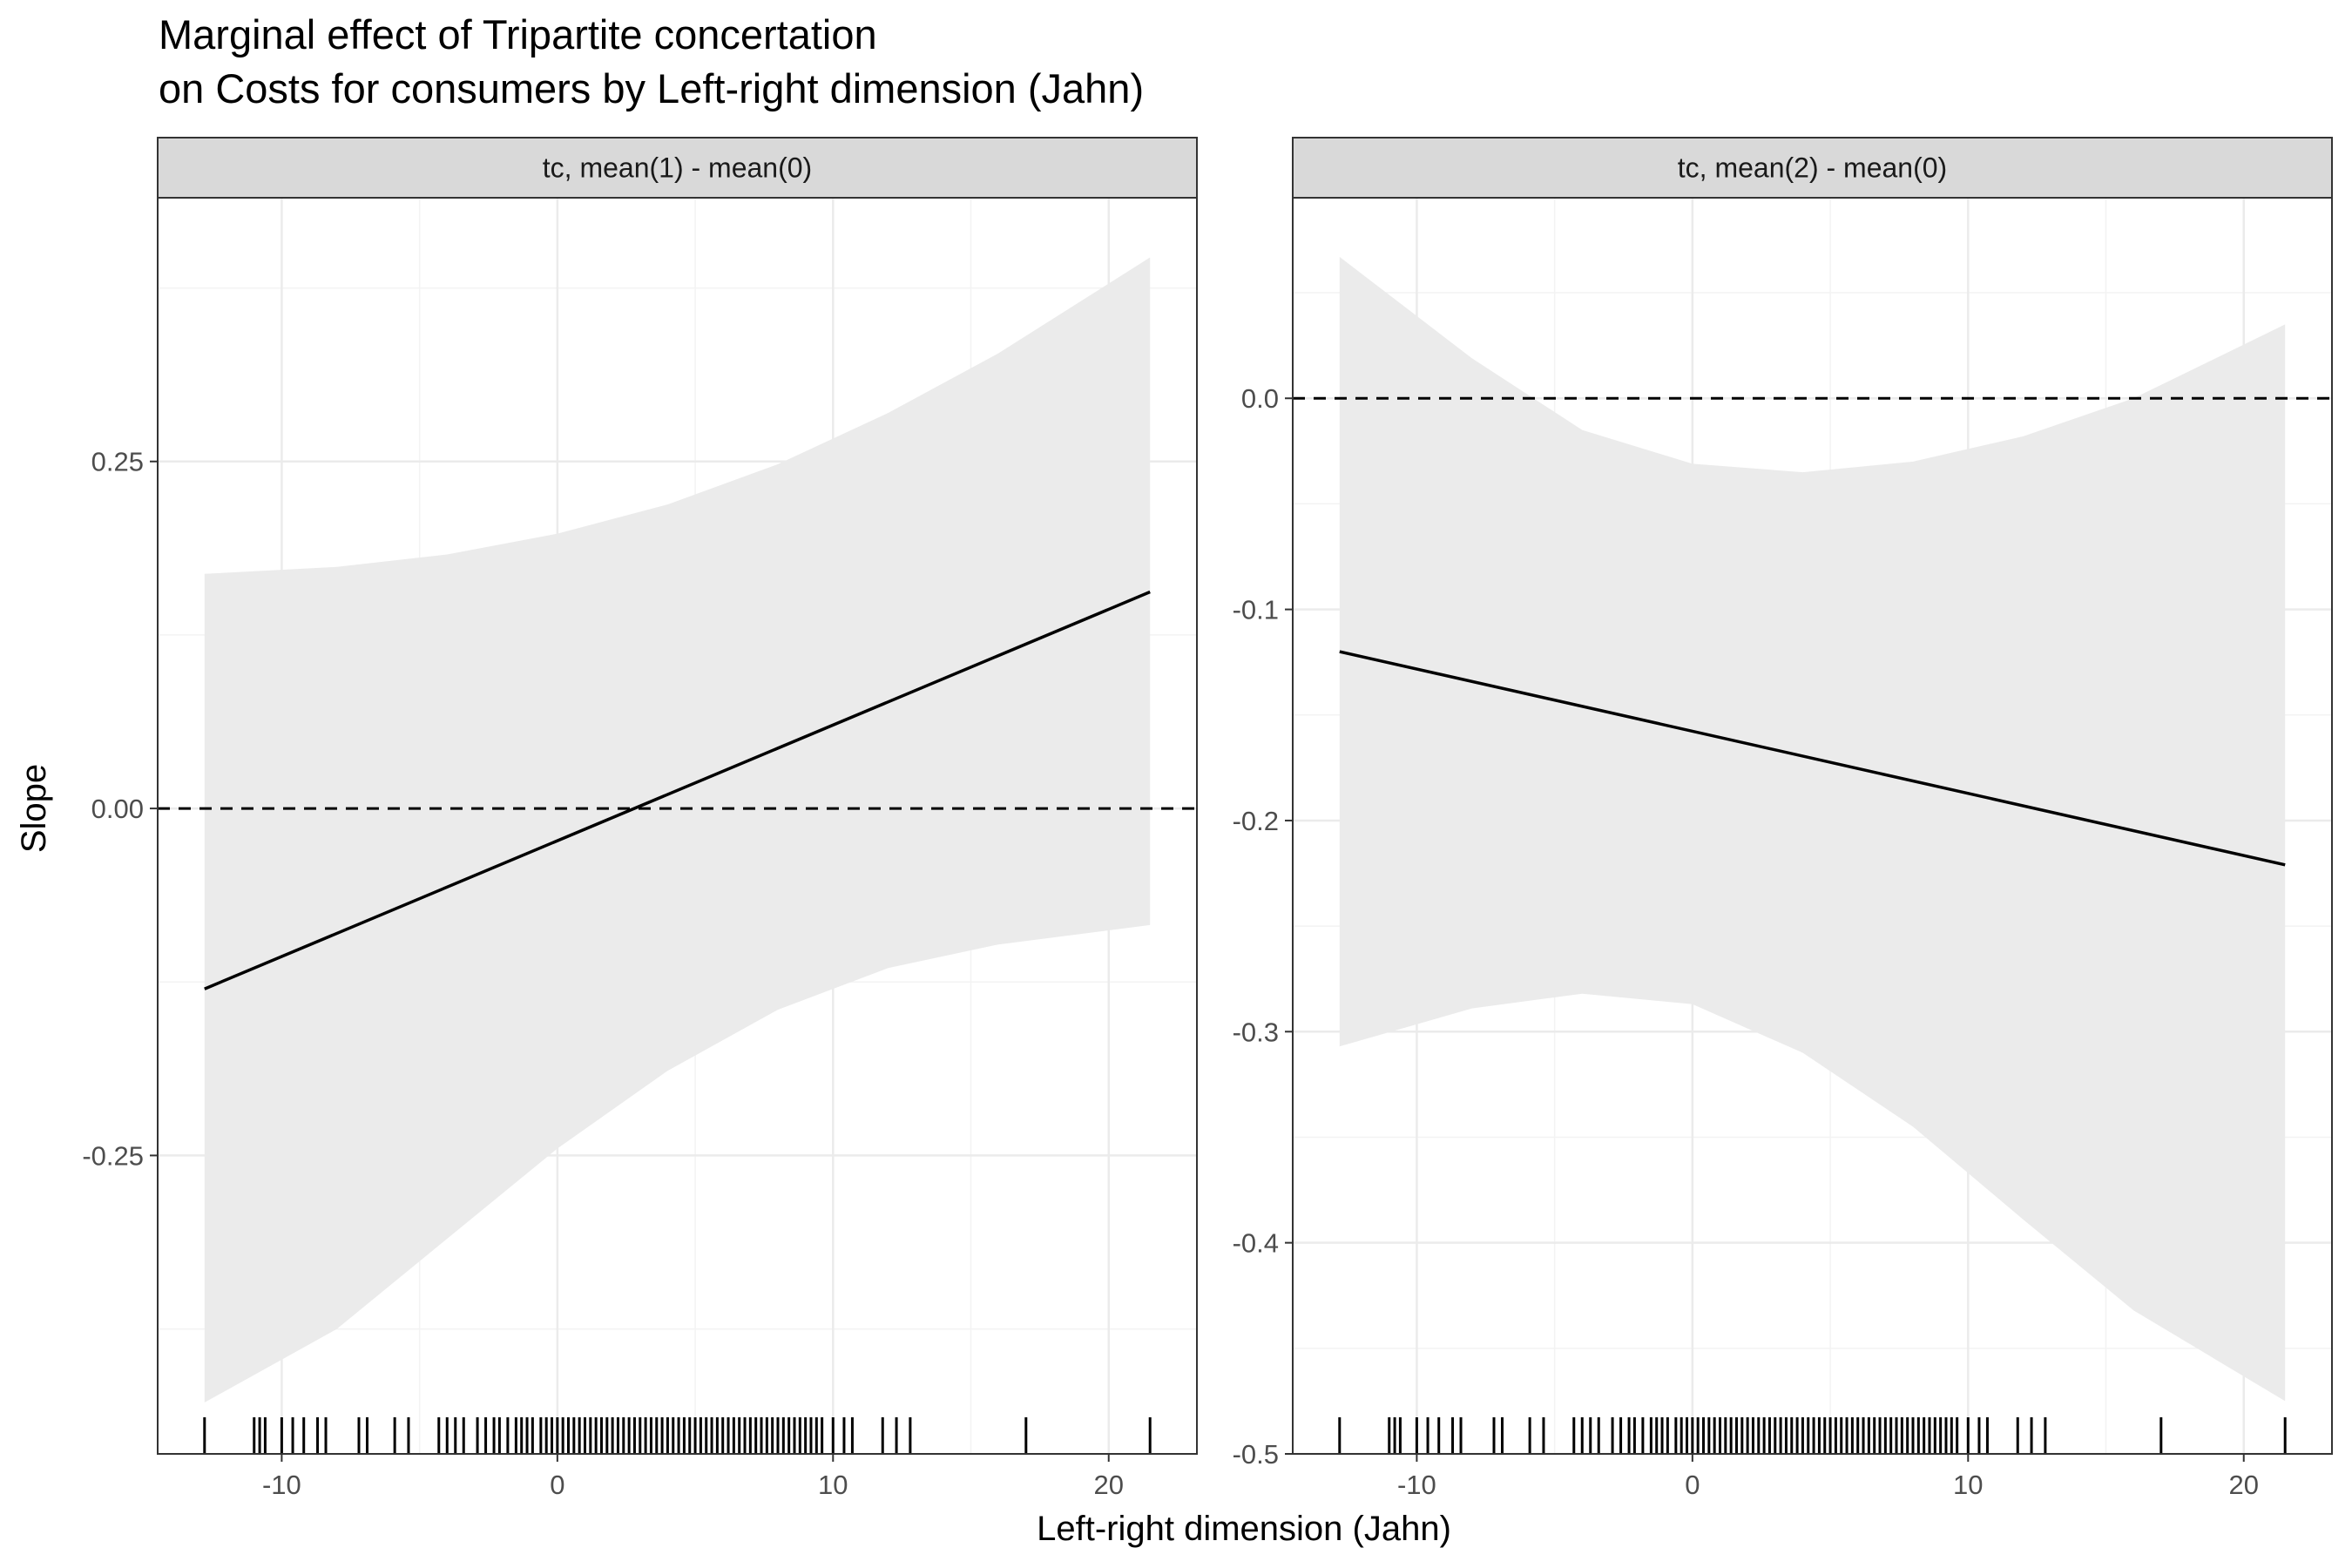 The image size is (2352, 1568). I want to click on y-tick-label: -0.5, so click(1256, 1454).